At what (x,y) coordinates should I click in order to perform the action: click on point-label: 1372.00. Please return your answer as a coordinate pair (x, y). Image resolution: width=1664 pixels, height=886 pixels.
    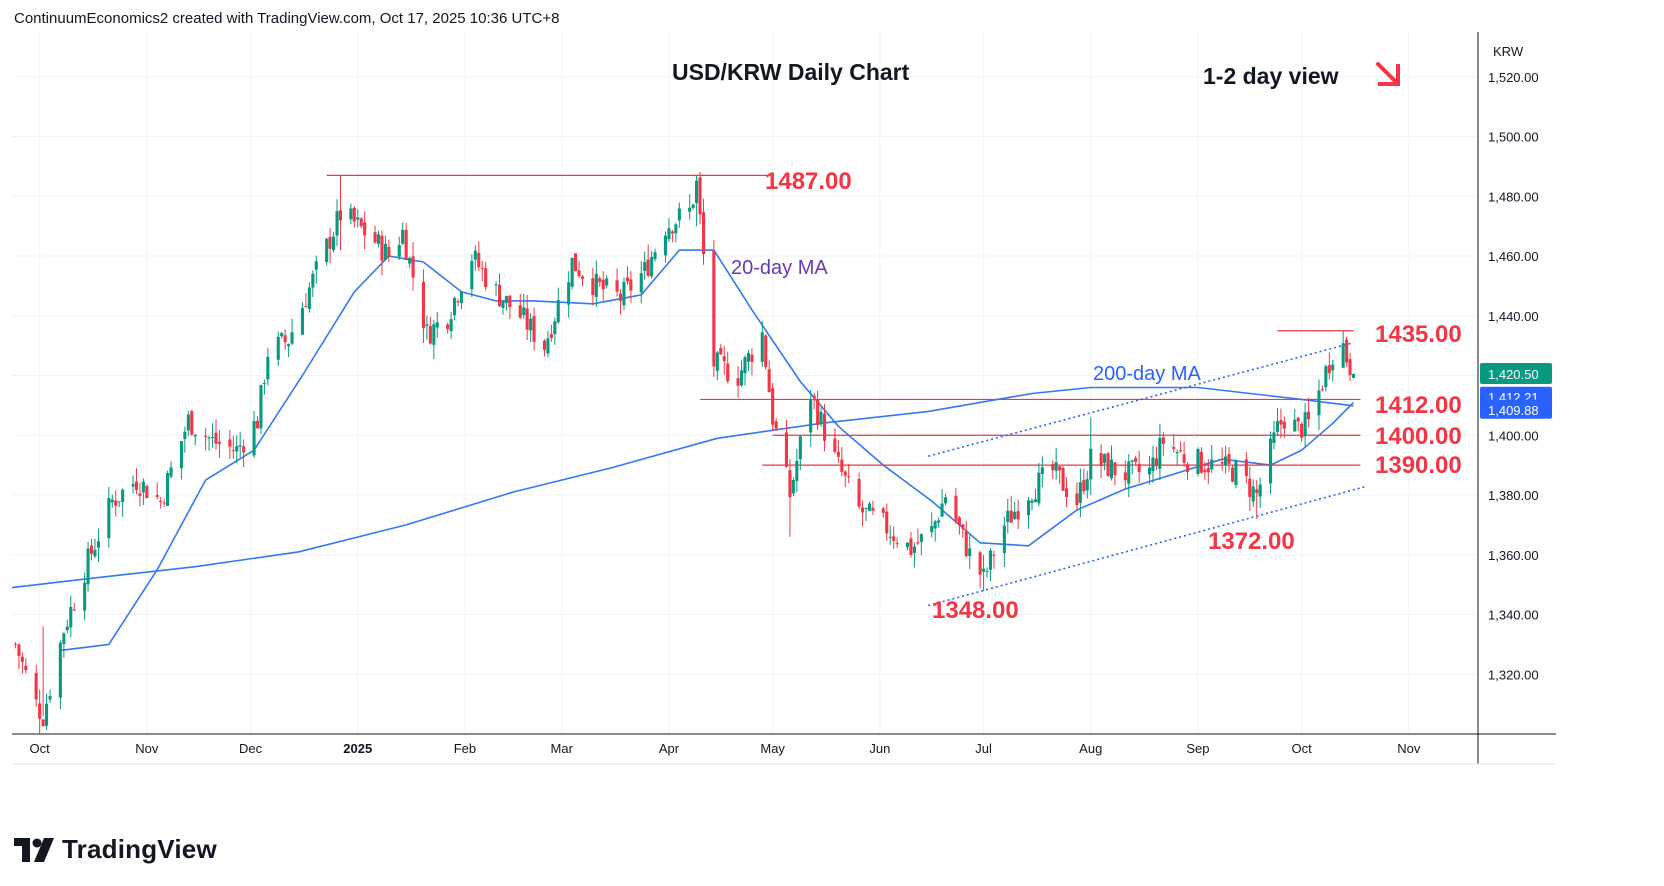
    Looking at the image, I should click on (1251, 541).